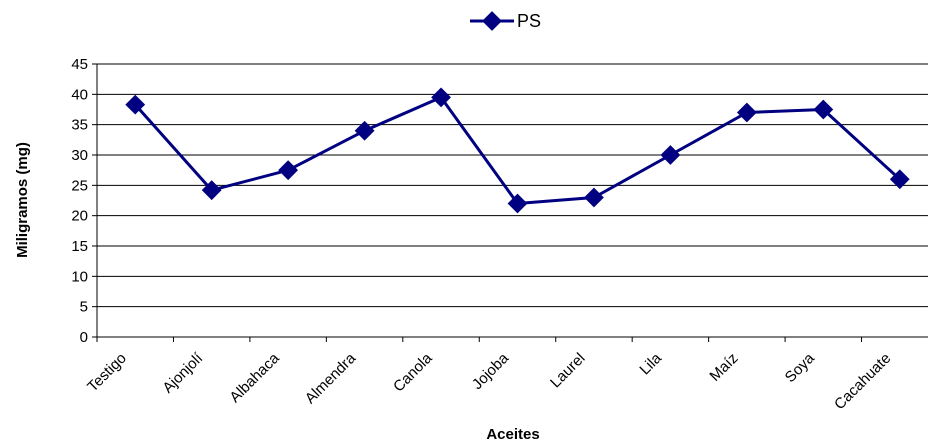  I want to click on x-tick-label: Albahaca, so click(254, 377).